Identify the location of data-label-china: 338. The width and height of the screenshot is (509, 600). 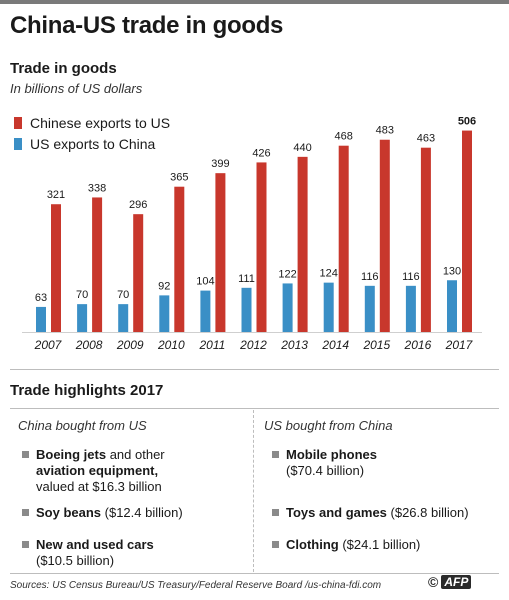
(97, 188).